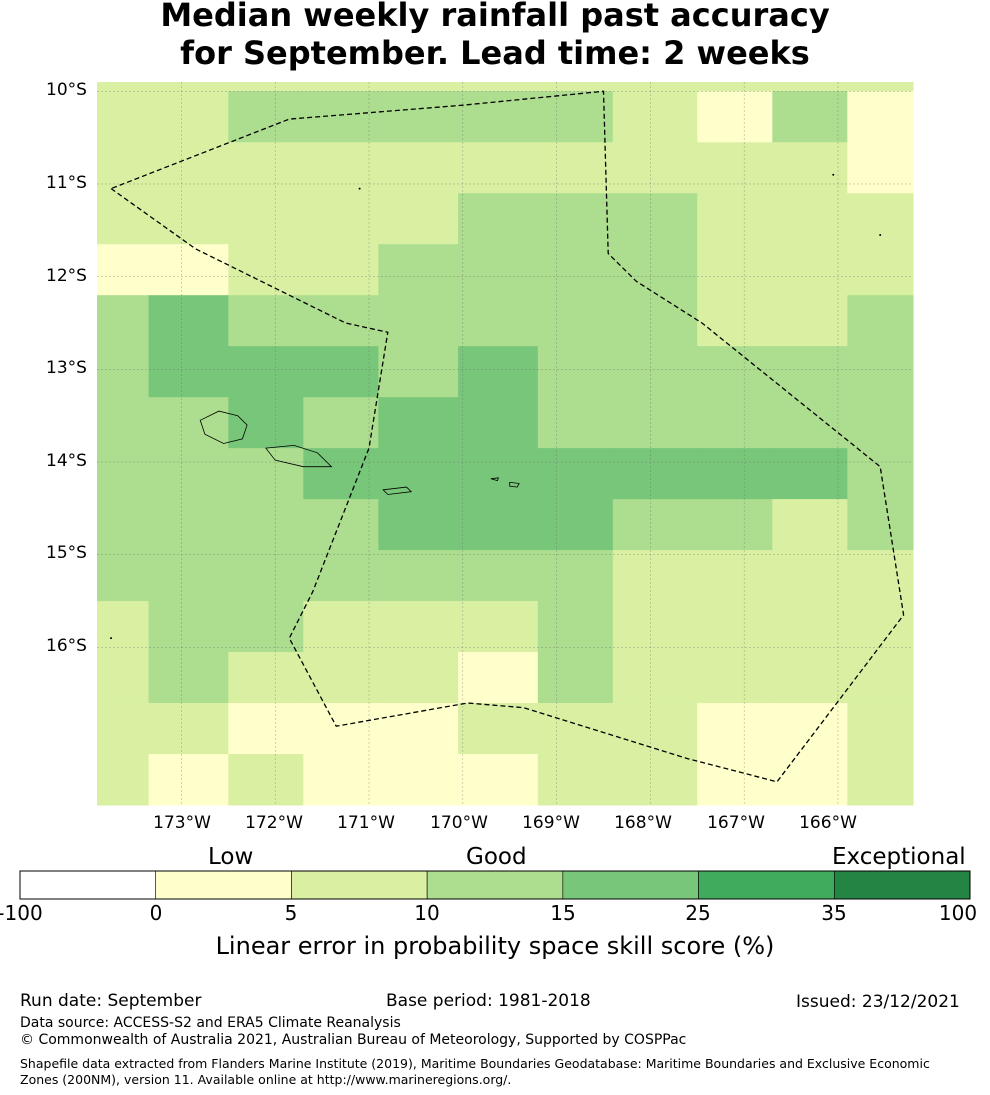 Image resolution: width=990 pixels, height=1095 pixels. I want to click on lon-label-169w: 169°W, so click(551, 823).